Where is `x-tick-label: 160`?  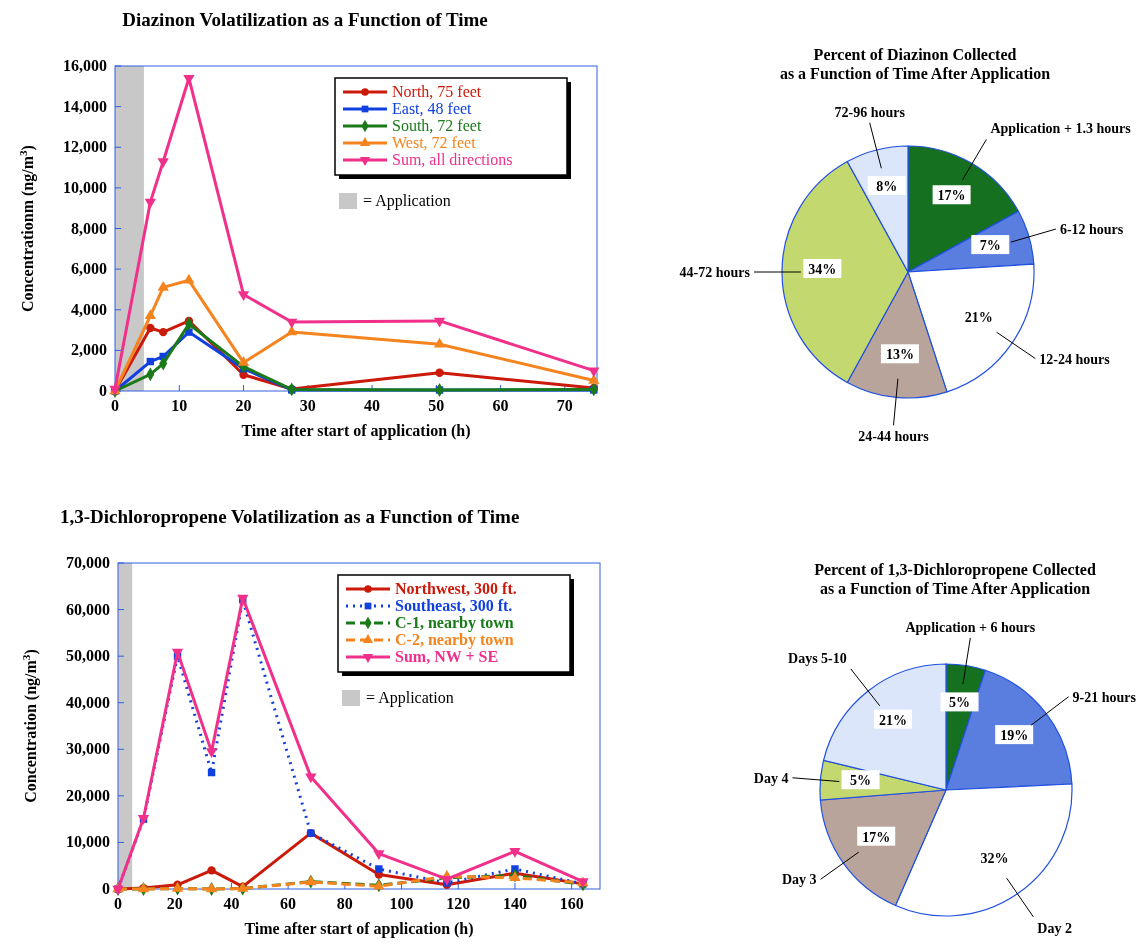 x-tick-label: 160 is located at coordinates (571, 903).